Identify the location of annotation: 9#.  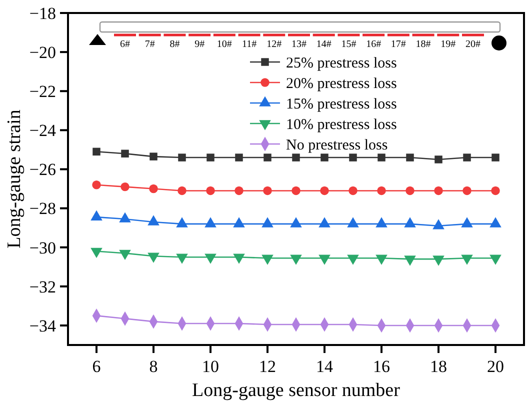
(199, 44).